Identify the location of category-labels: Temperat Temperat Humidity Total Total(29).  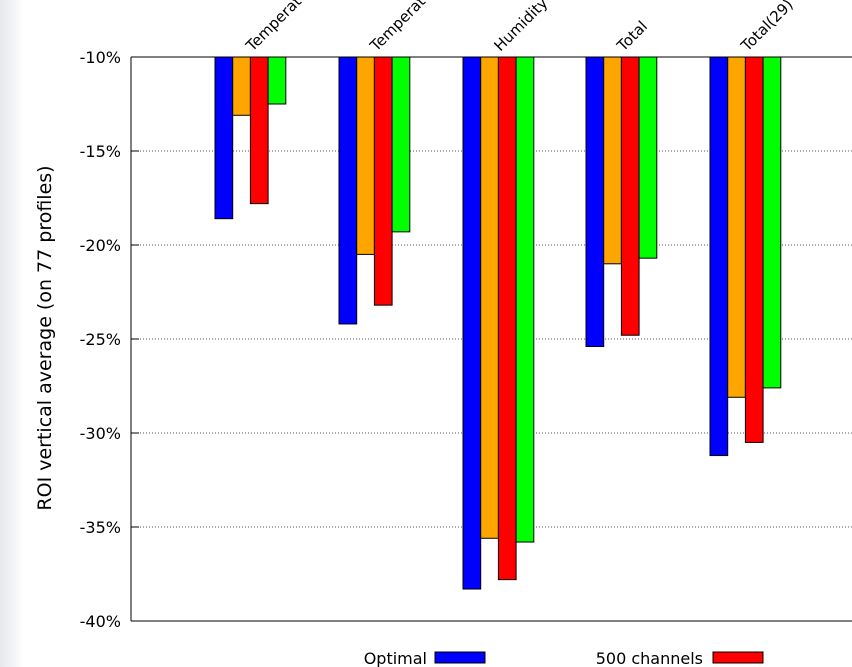
(519, 28).